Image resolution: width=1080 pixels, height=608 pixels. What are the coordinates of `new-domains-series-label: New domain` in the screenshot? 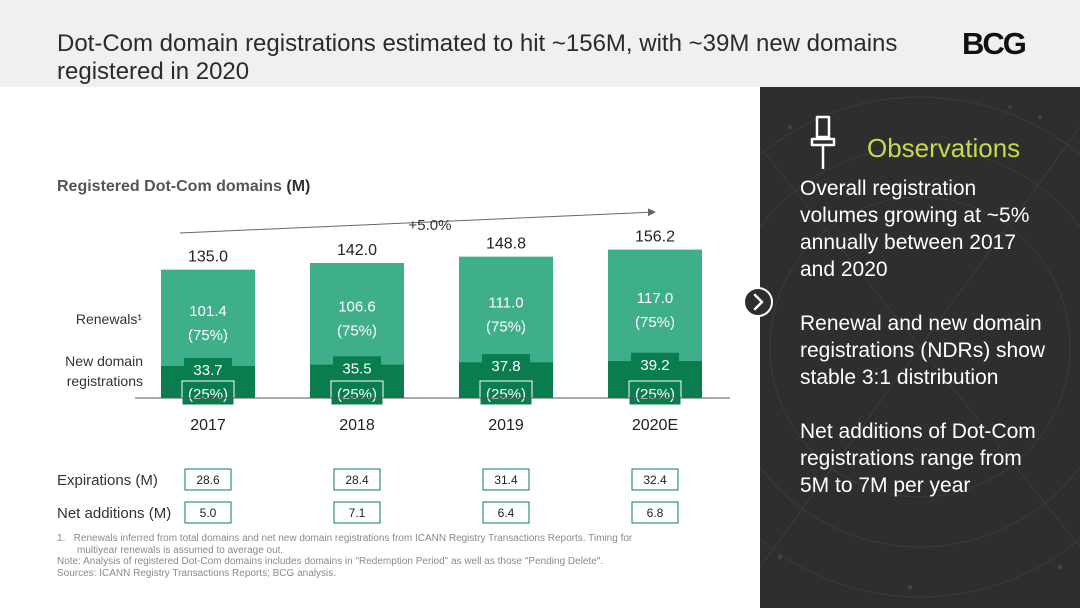 It's located at (104, 361).